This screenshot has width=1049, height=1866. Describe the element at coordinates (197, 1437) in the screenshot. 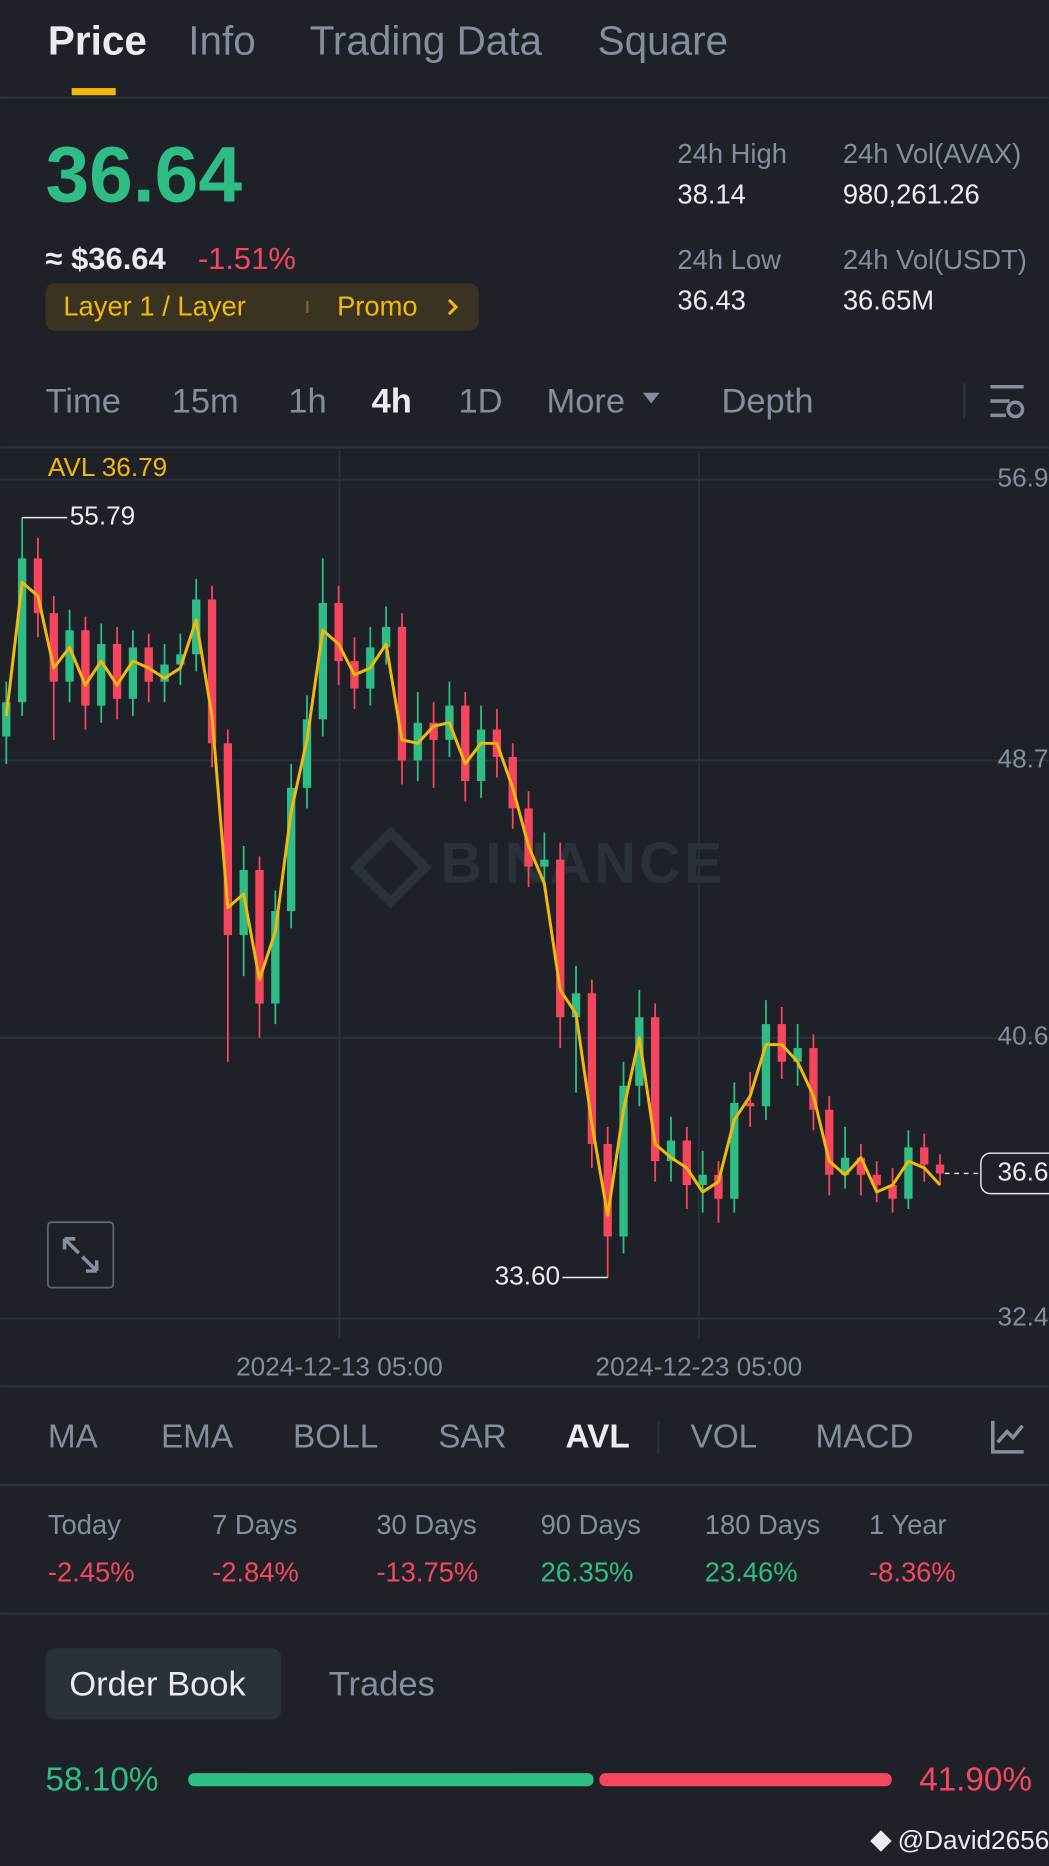

I see `indicator: EMA` at that location.